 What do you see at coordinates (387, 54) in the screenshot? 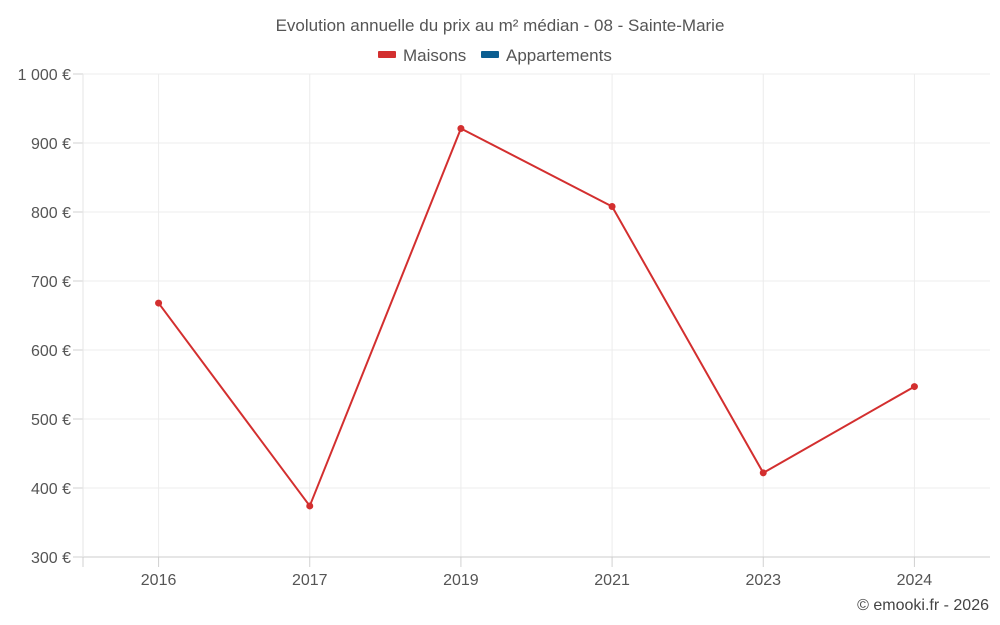
I see `legend-swatch-maisons` at bounding box center [387, 54].